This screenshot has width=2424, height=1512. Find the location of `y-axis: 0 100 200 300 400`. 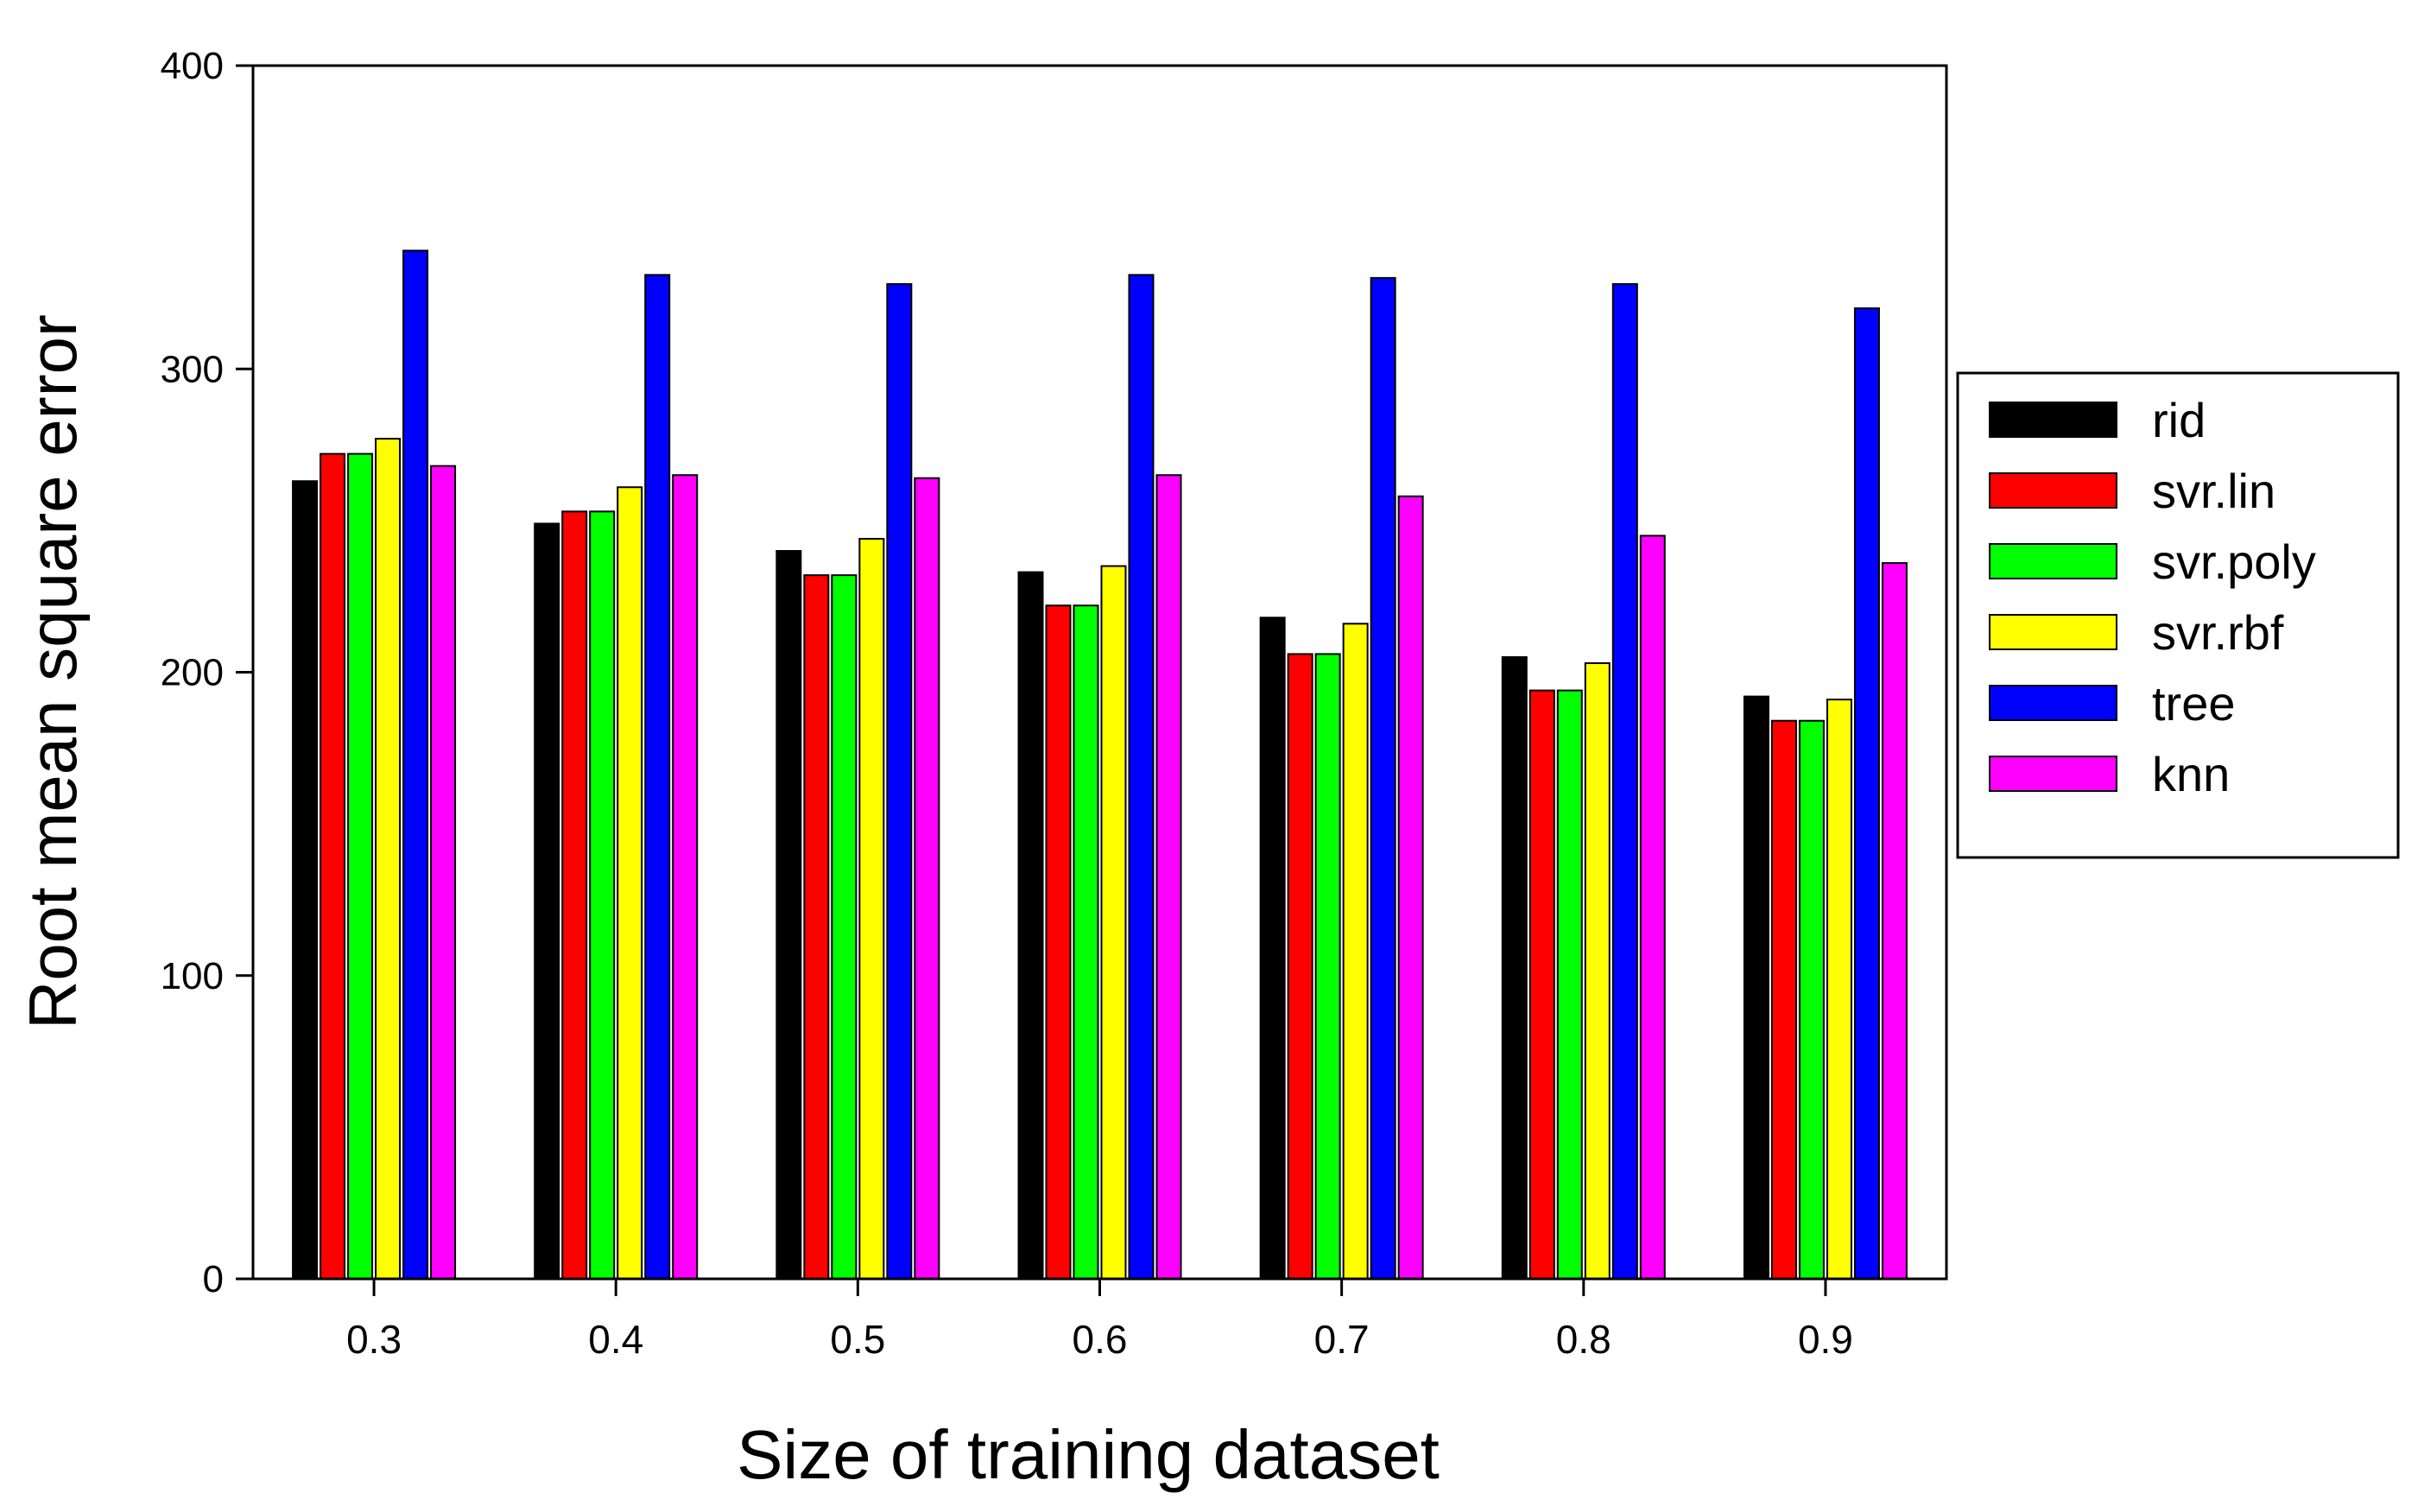

y-axis: 0 100 200 300 400 is located at coordinates (207, 672).